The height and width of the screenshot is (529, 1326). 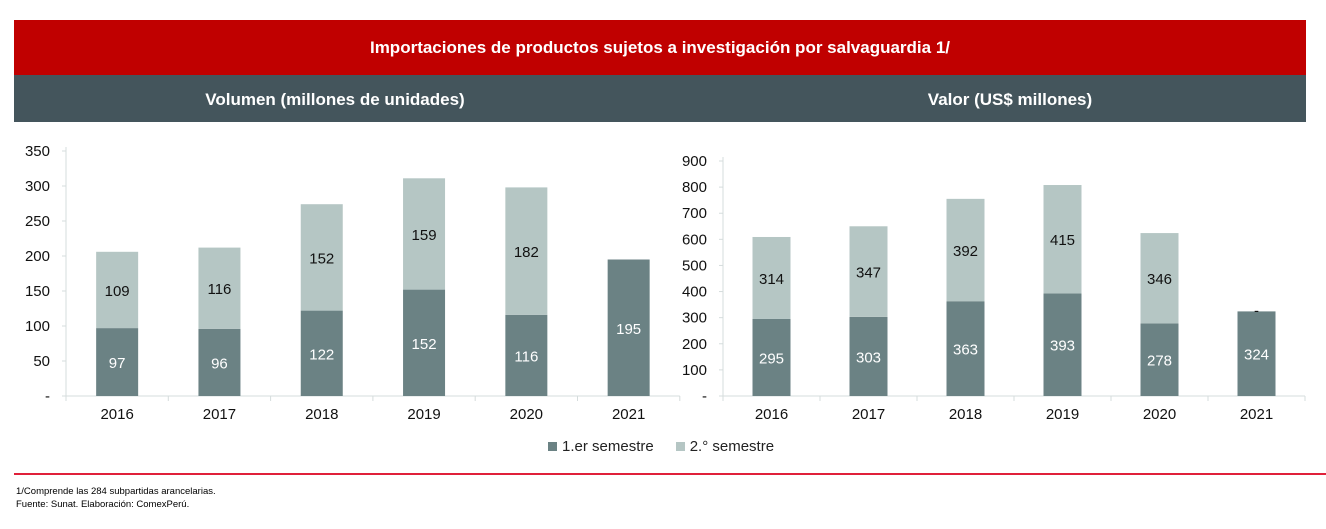 I want to click on data-label: 324, so click(x=1256, y=355).